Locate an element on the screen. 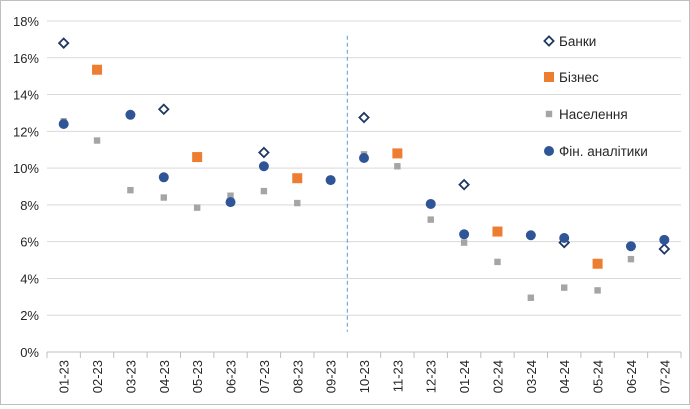  x-tick-label: 05-23 is located at coordinates (197, 376).